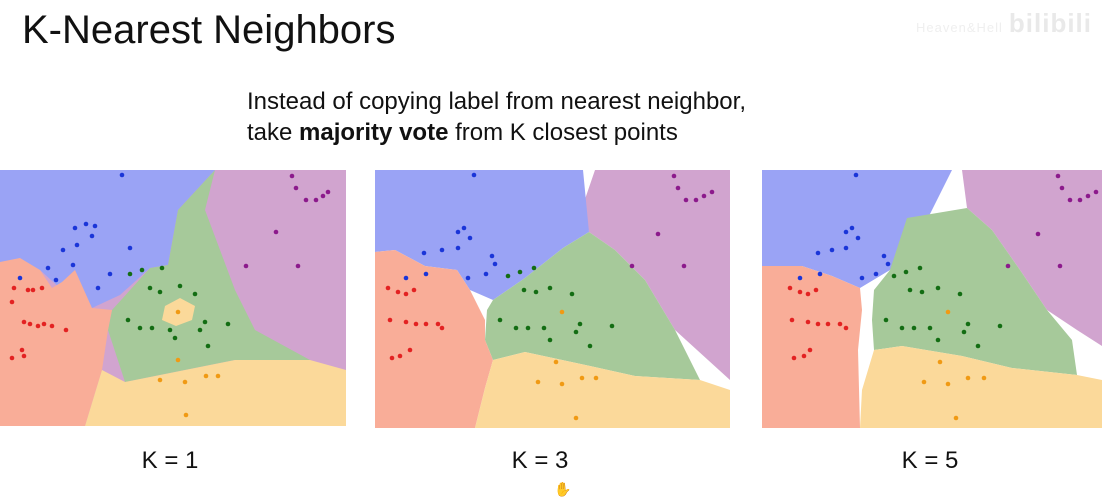 The image size is (1102, 498). Describe the element at coordinates (374, 132) in the screenshot. I see `subtitle-emphasis: majority vote` at that location.